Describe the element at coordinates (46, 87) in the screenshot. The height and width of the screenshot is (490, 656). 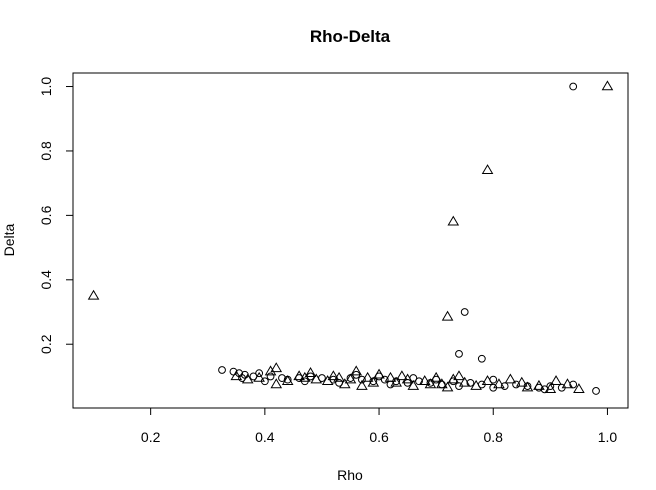
I see `y-tick-label: 1.0` at that location.